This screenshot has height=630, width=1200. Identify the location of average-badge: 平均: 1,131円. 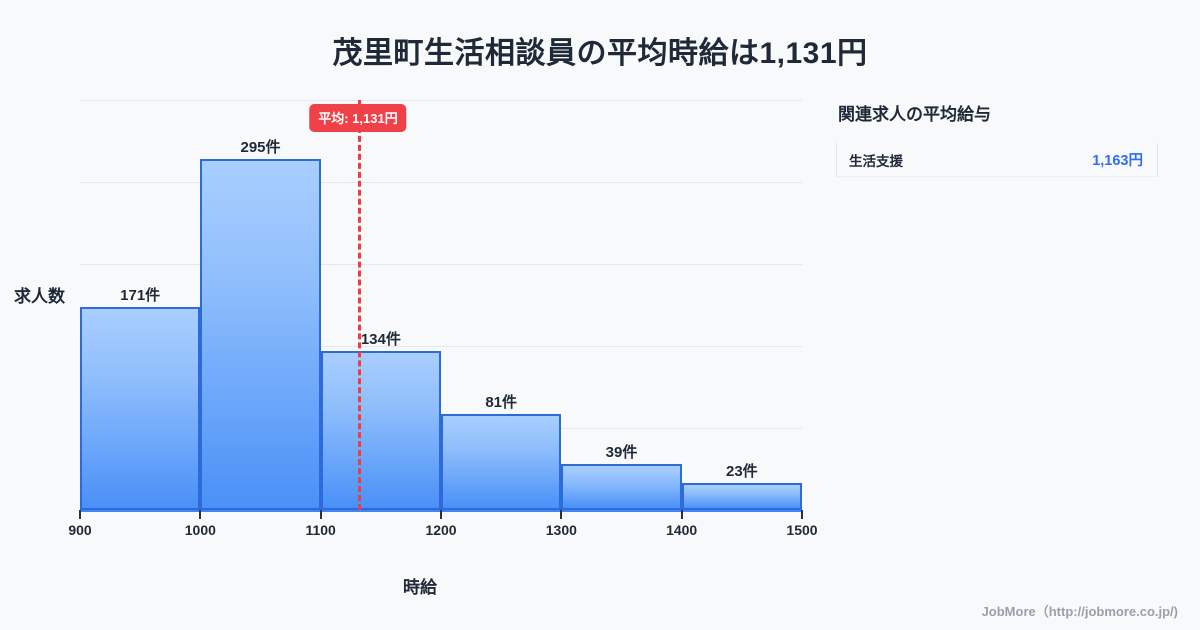
(358, 118).